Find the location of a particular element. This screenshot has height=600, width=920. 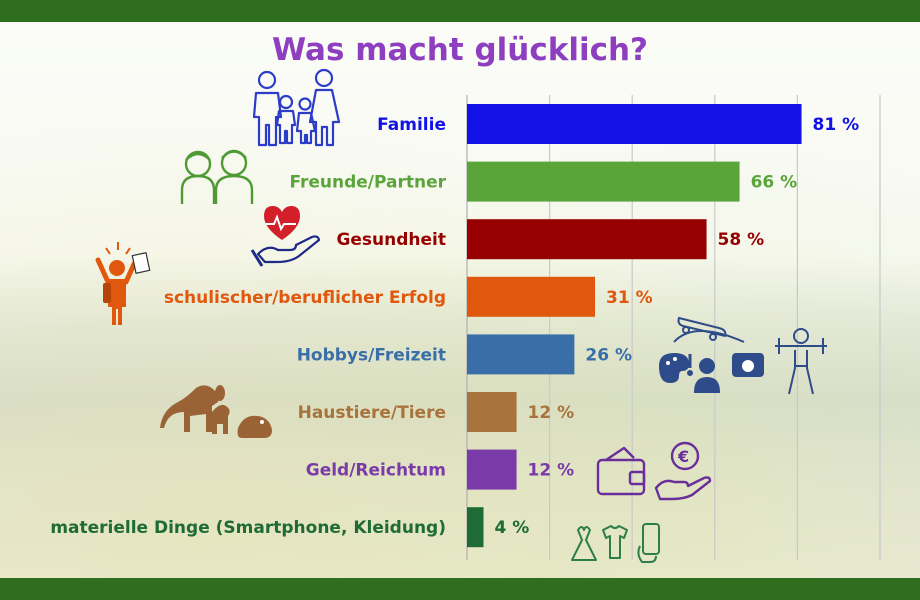

bottom-border is located at coordinates (460, 589).